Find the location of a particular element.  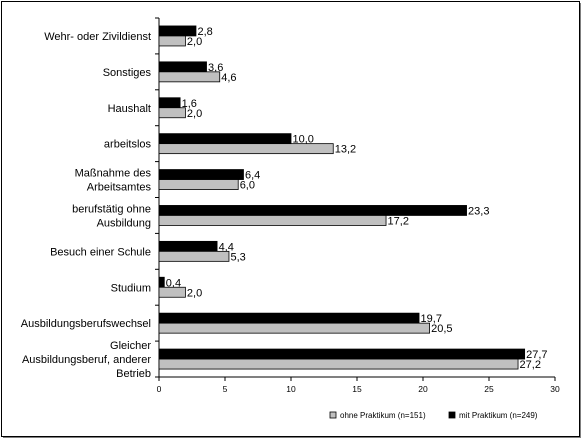

legend-swatch-ohne is located at coordinates (333, 415).